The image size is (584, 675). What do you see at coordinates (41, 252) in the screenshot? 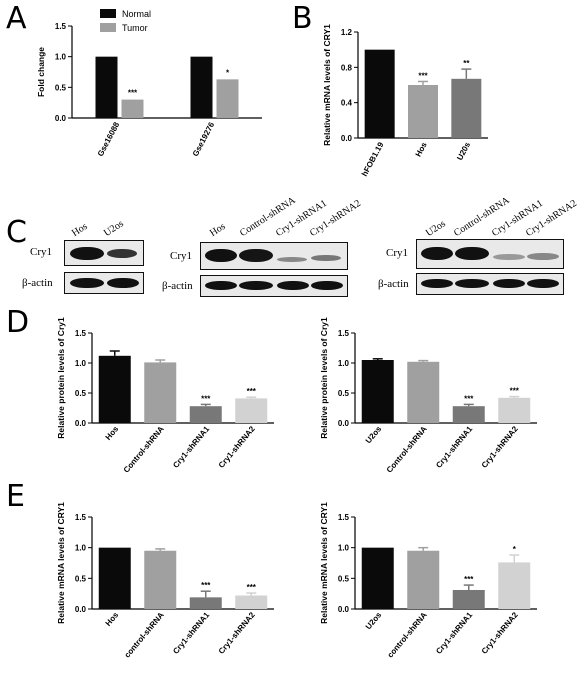
I see `blot1-row-label: Cry1` at bounding box center [41, 252].